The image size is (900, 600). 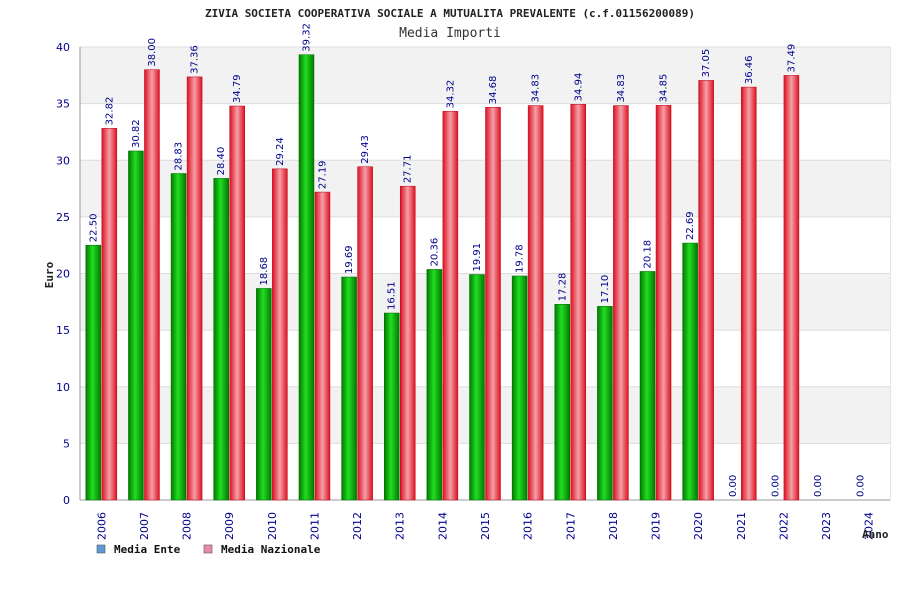 I want to click on data-label: 22.50, so click(x=93, y=228).